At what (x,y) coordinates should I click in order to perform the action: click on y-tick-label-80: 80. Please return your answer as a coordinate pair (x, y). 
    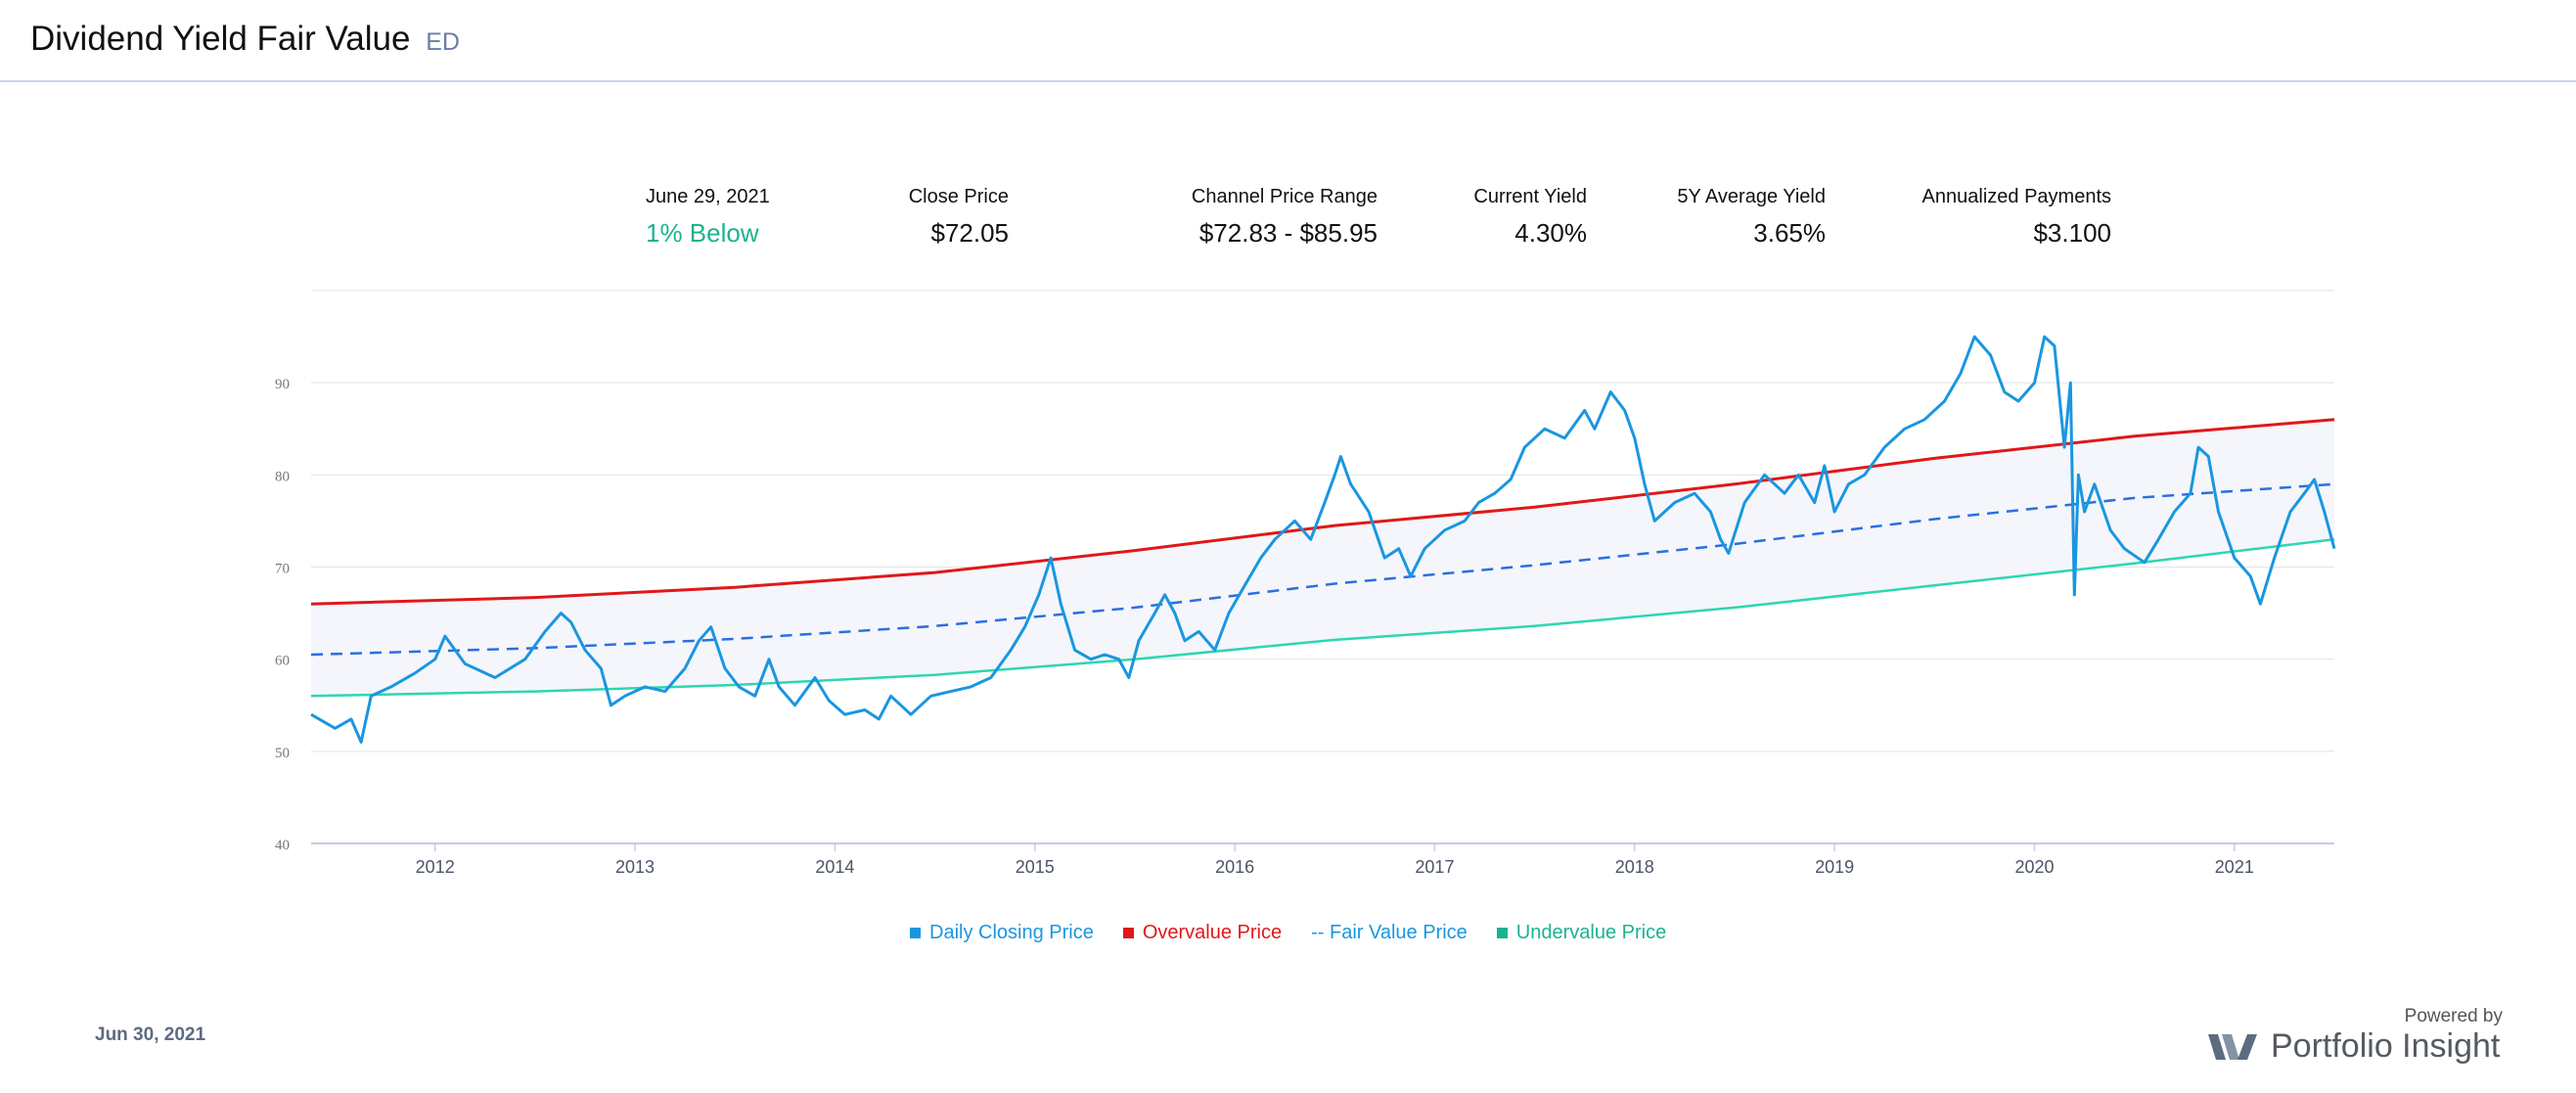
    Looking at the image, I should click on (282, 477).